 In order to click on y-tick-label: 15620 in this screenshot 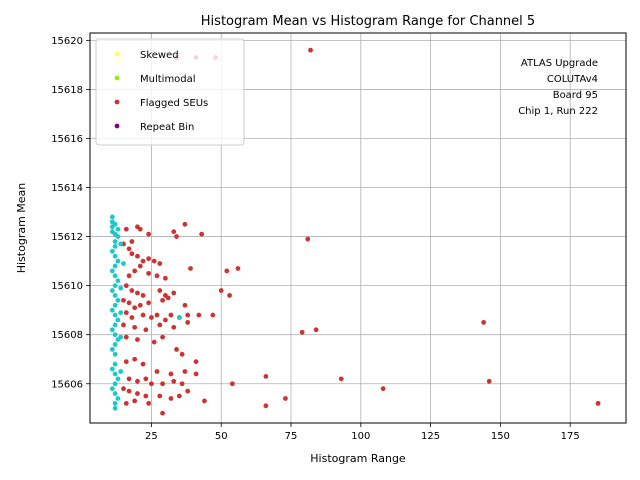, I will do `click(67, 41)`.